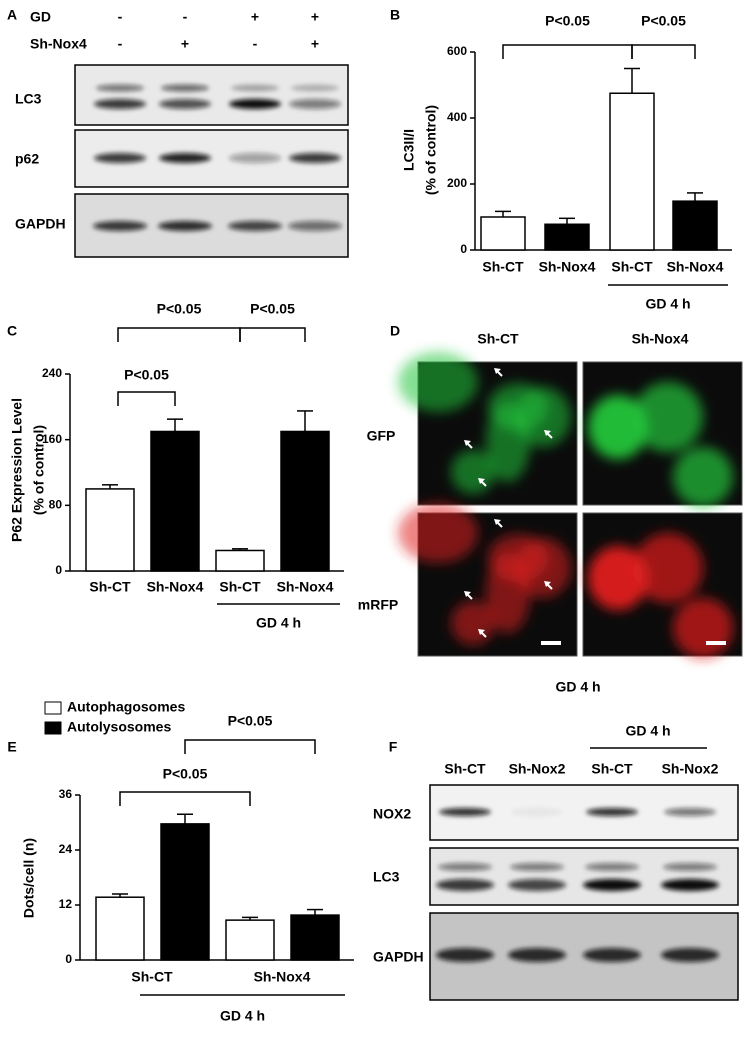  I want to click on panel-letter: F, so click(393, 747).